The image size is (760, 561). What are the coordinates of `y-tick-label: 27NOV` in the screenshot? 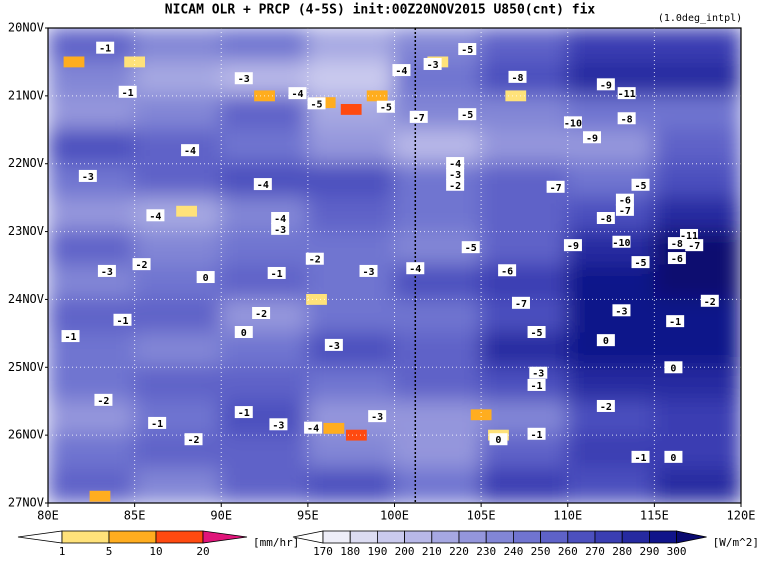 It's located at (26, 503).